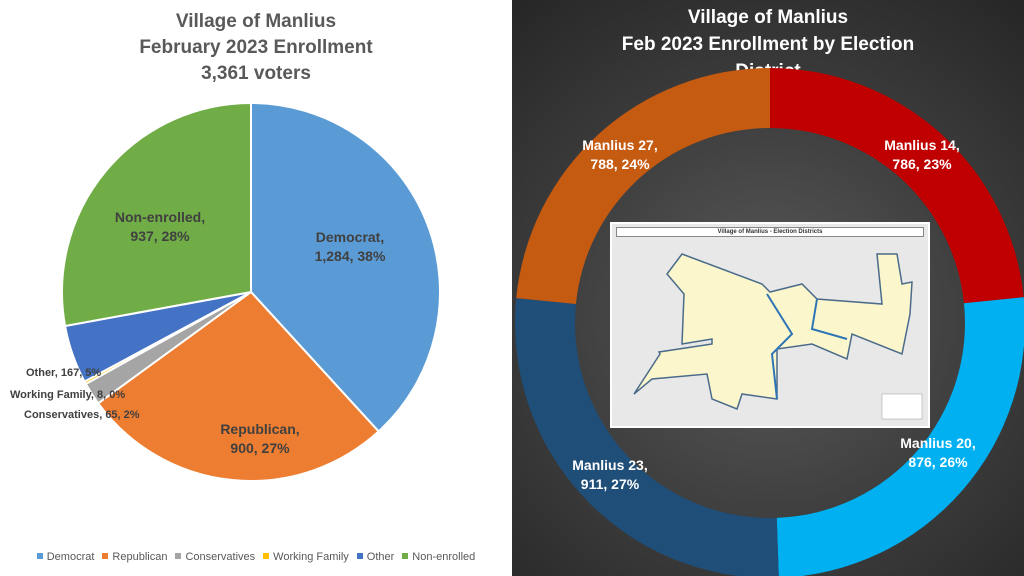 The image size is (1024, 576). What do you see at coordinates (610, 474) in the screenshot?
I see `label-manlius-23: Manlius 23, 911, 27%` at bounding box center [610, 474].